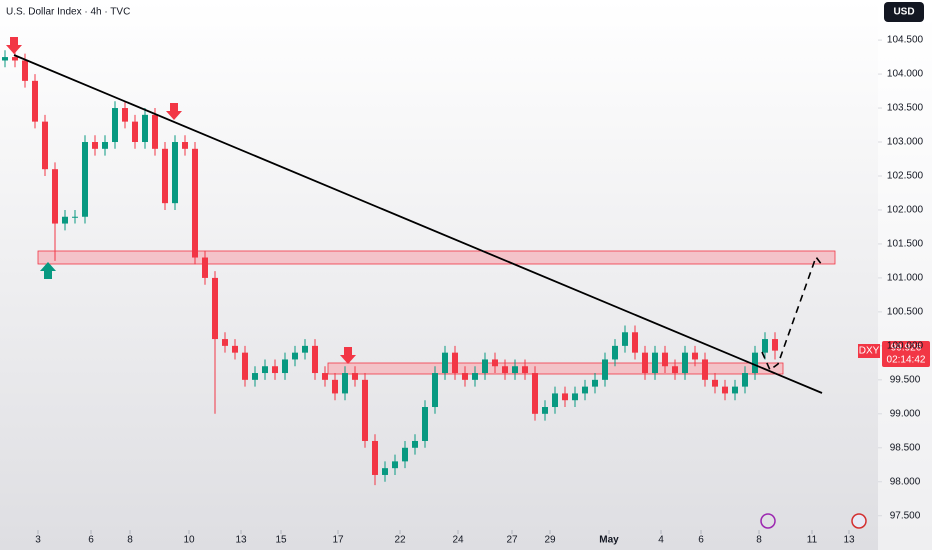 Image resolution: width=932 pixels, height=550 pixels. I want to click on y-tick-label: 101.000, so click(905, 278).